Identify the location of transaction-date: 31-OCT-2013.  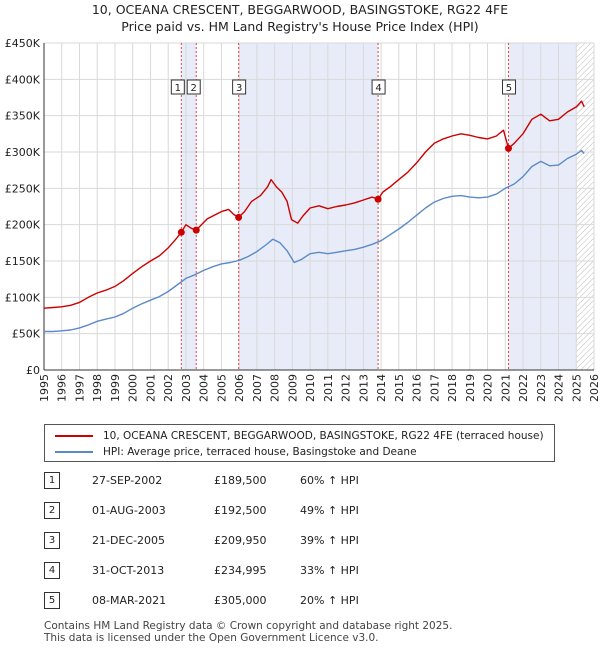
(128, 570).